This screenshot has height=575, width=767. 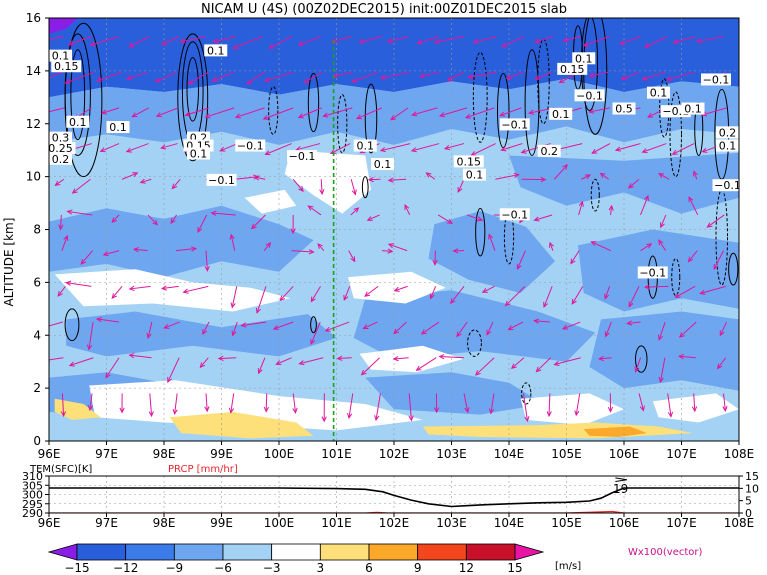 What do you see at coordinates (469, 161) in the screenshot?
I see `contour-label-text: 0.15` at bounding box center [469, 161].